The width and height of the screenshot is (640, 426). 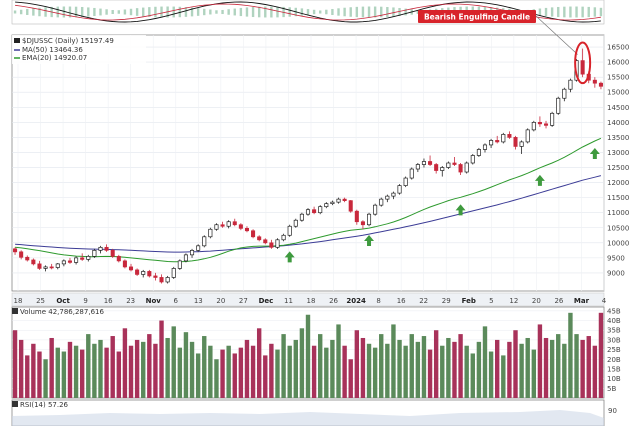 What do you see at coordinates (130, 301) in the screenshot?
I see `x-tick-23: 23` at bounding box center [130, 301].